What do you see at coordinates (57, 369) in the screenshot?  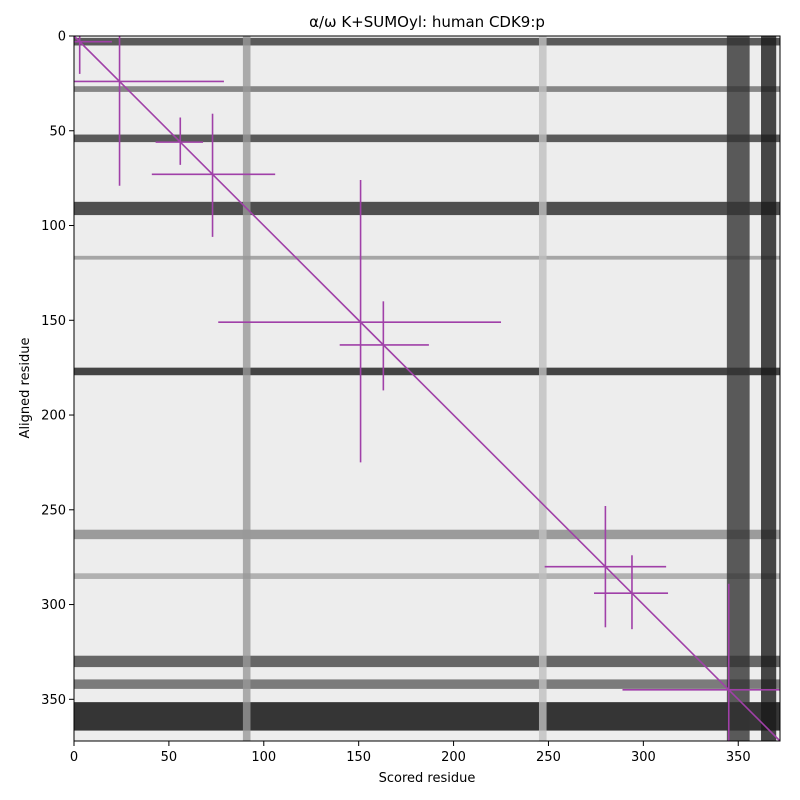 I see `y-axis-ticks: 0 50 100 150 200 250 300 350` at bounding box center [57, 369].